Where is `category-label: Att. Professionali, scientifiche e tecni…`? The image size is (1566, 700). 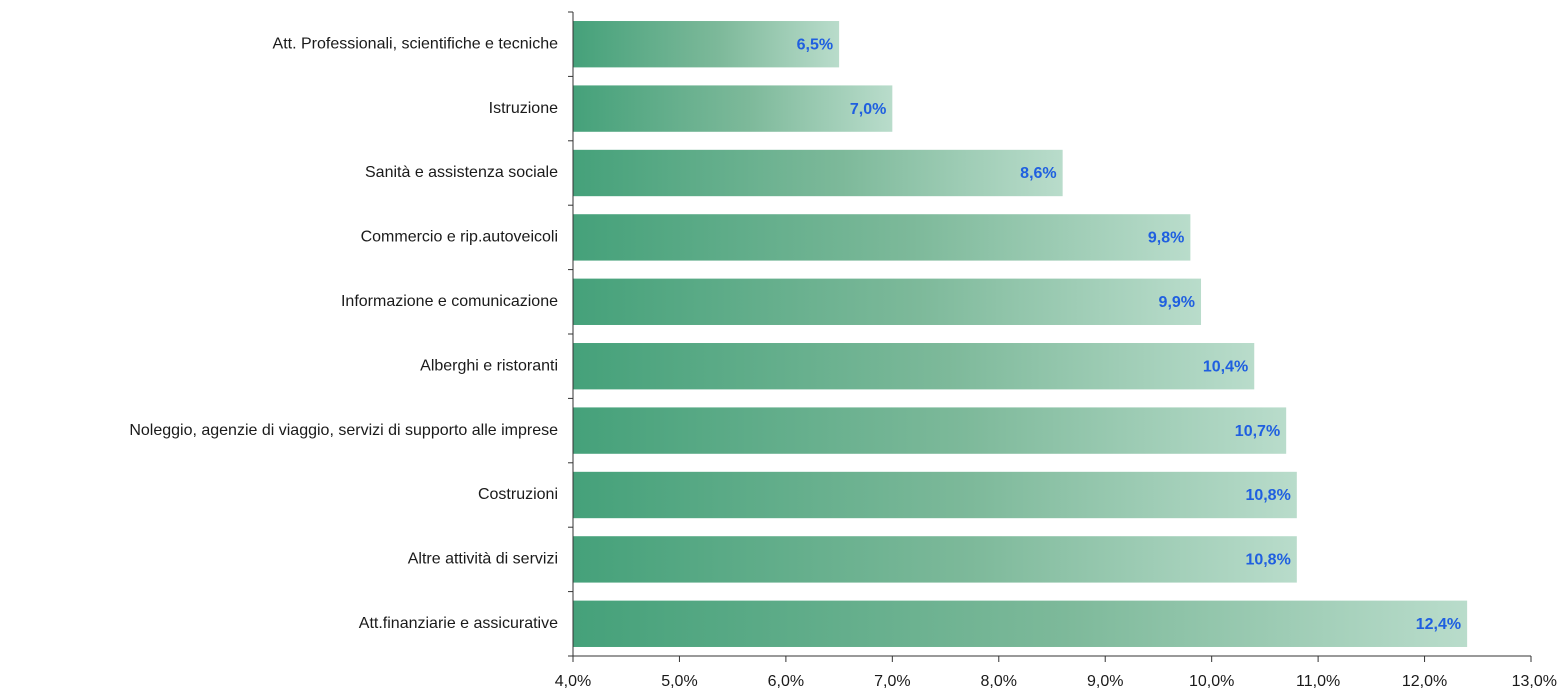
category-label: Att. Professionali, scientifiche e tecni… is located at coordinates (416, 43).